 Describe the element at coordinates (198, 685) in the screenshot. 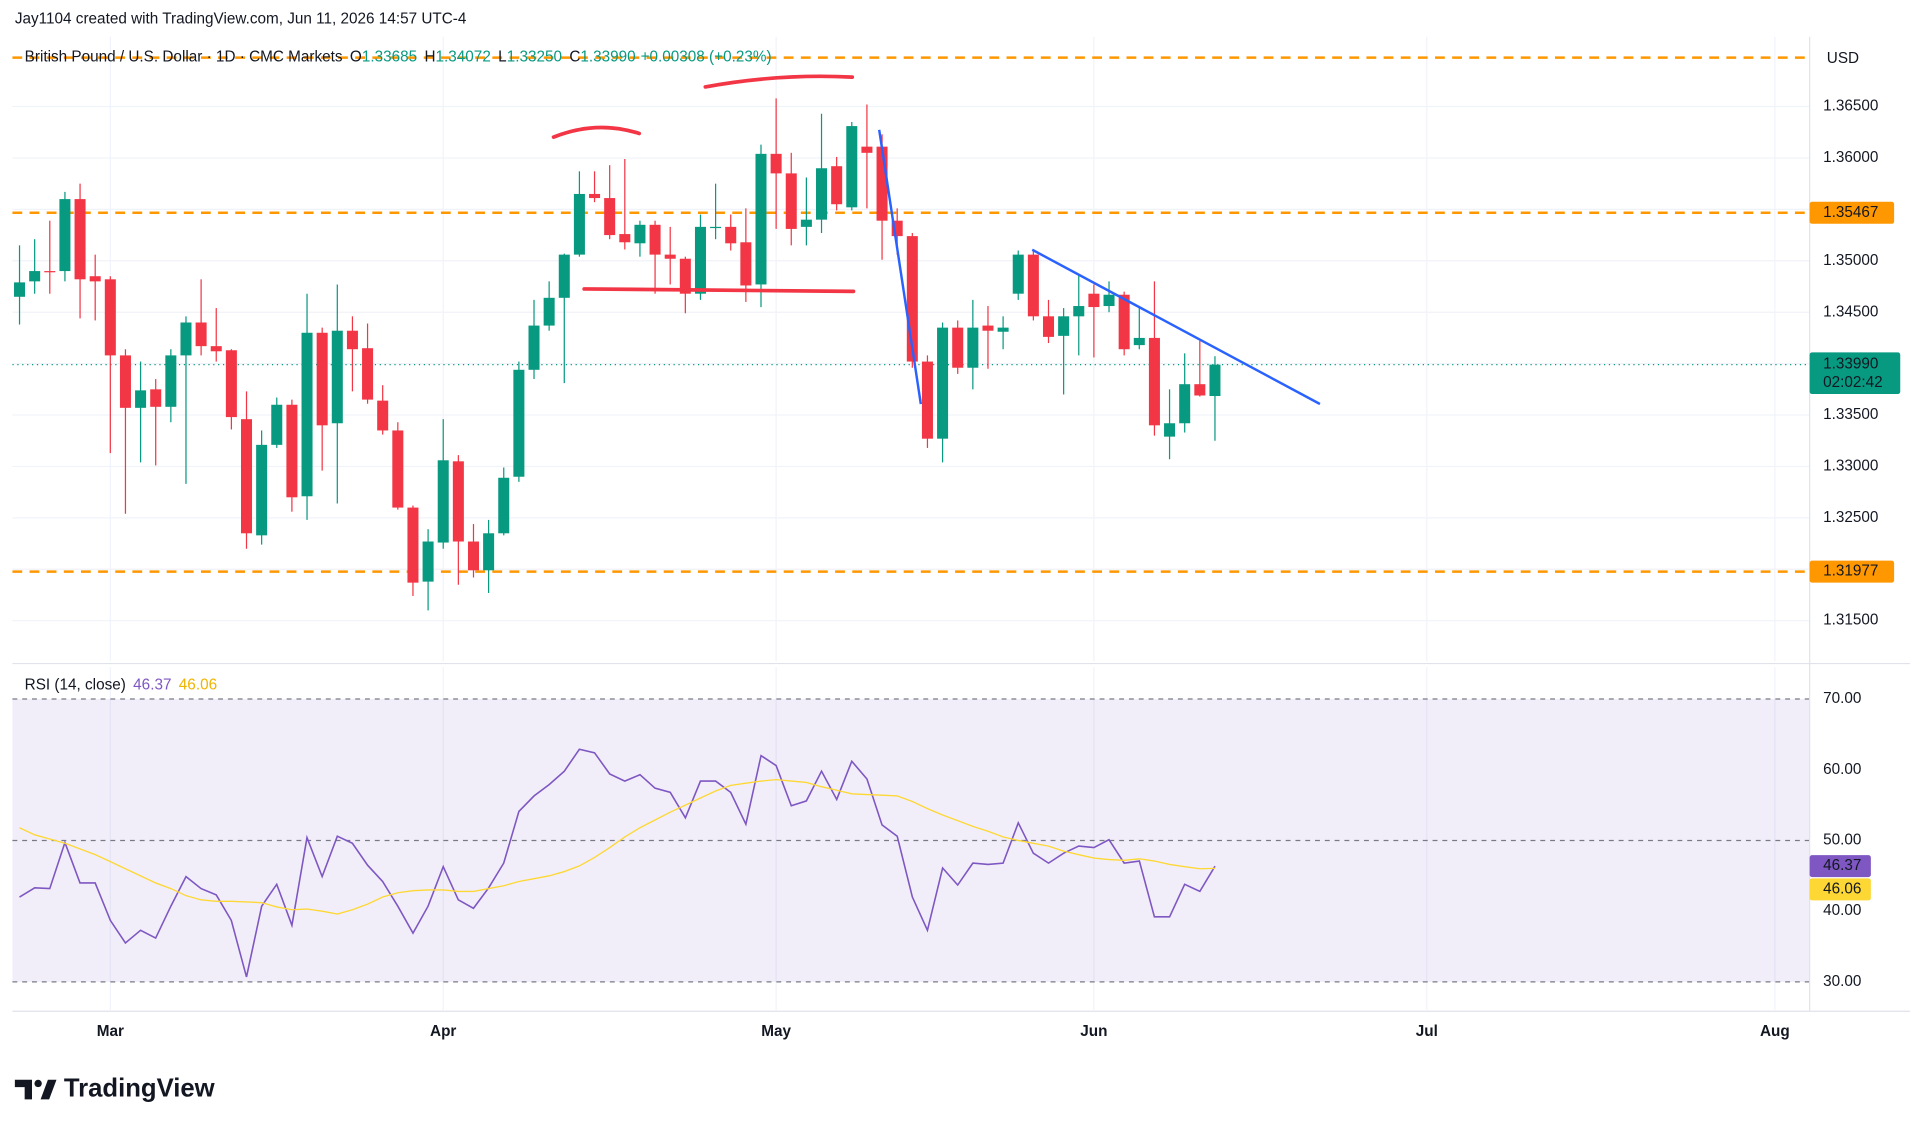

I see `rsi-ma-value: 46.06` at that location.